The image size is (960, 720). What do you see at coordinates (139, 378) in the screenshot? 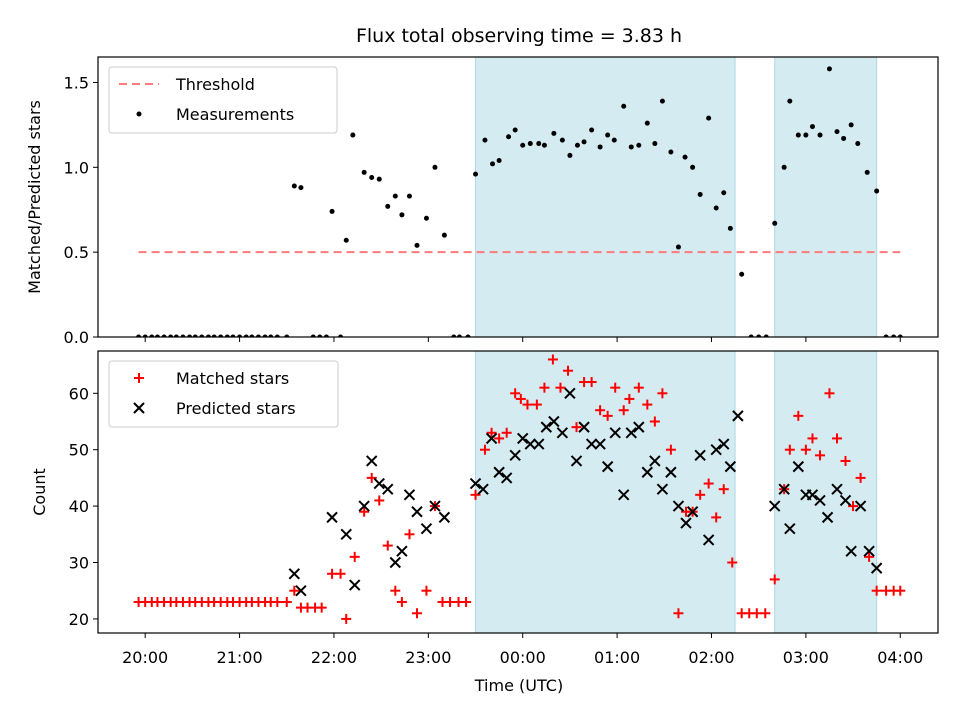
I see `legend-matched-swatch` at bounding box center [139, 378].